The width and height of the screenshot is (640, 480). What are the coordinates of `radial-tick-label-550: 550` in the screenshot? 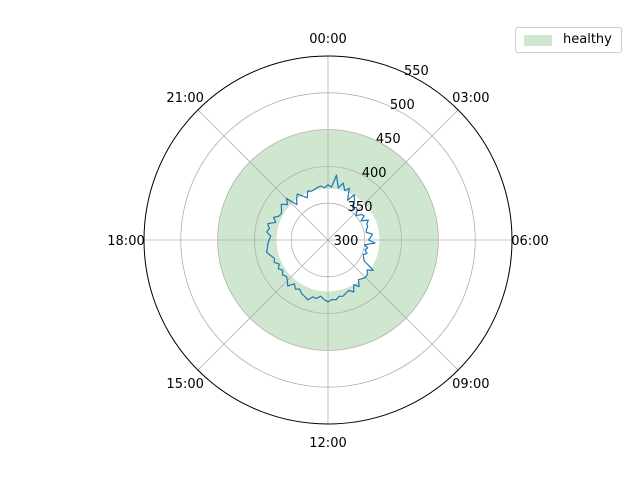 It's located at (416, 71).